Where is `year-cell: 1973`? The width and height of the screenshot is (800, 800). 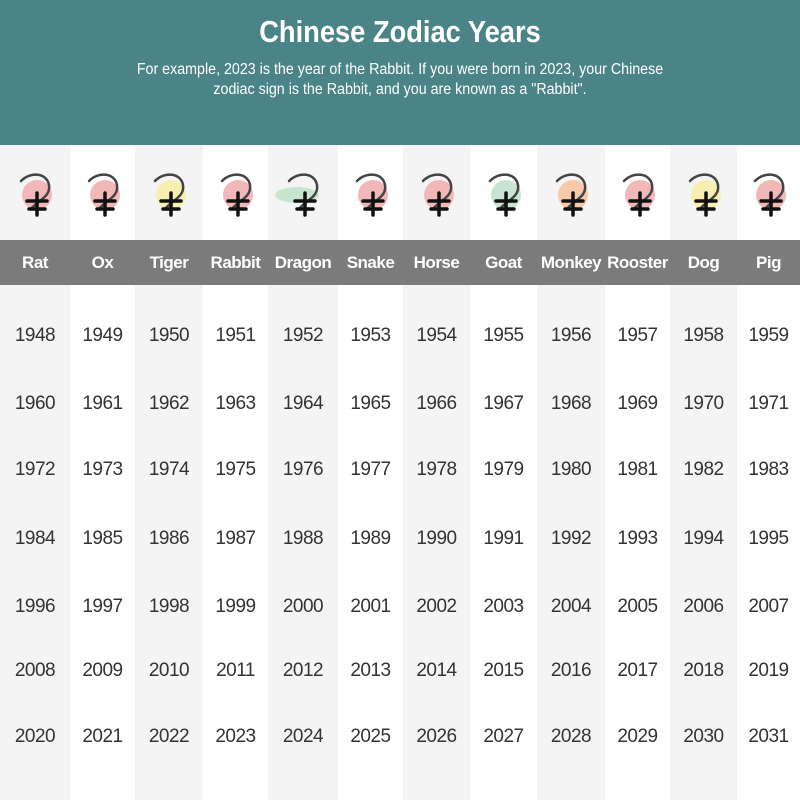 year-cell: 1973 is located at coordinates (102, 469).